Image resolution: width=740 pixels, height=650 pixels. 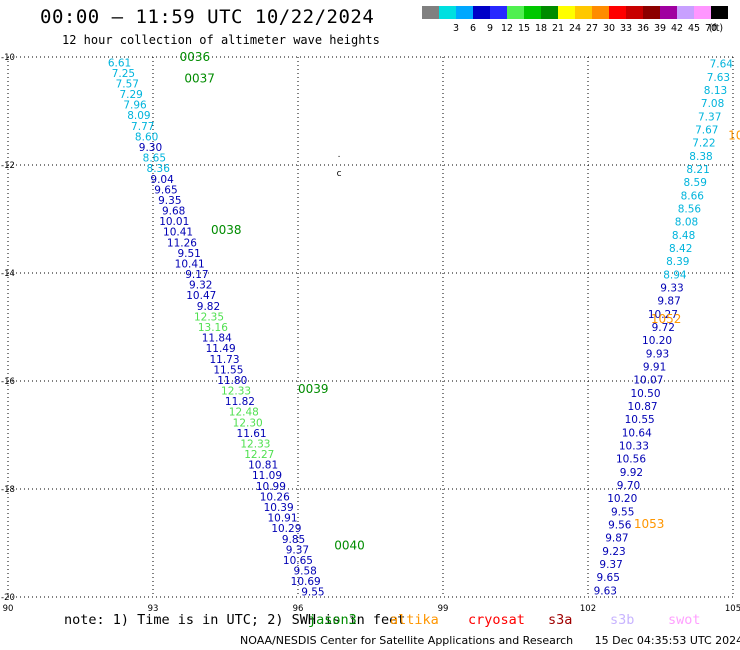 What do you see at coordinates (666, 319) in the screenshot?
I see `track2-time-label: 1052` at bounding box center [666, 319].